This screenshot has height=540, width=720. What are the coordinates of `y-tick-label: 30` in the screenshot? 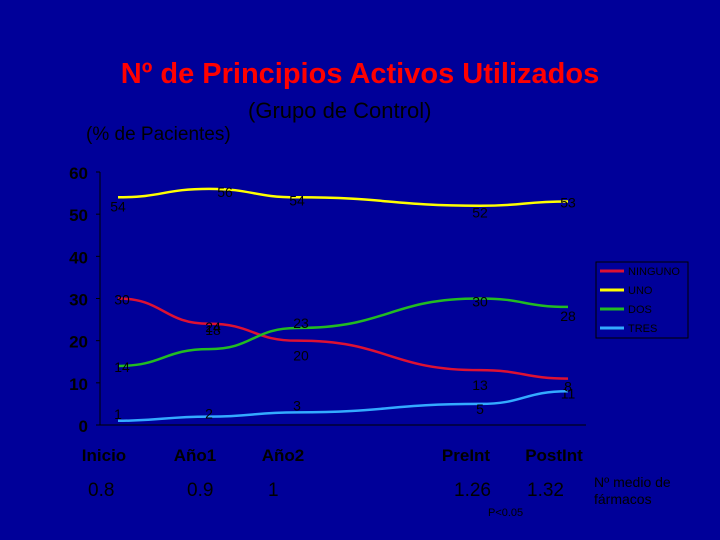 It's located at (78, 300).